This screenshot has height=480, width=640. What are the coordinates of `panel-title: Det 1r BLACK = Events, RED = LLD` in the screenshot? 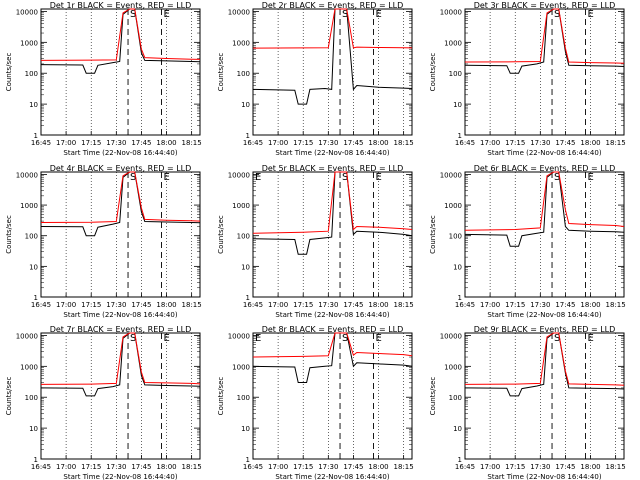 It's located at (121, 5).